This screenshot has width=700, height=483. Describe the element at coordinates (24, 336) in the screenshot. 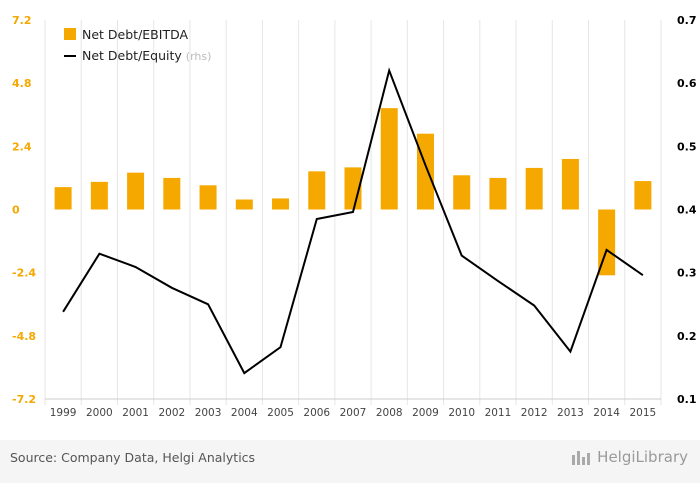

I see `left-tick-label: -4.8` at that location.